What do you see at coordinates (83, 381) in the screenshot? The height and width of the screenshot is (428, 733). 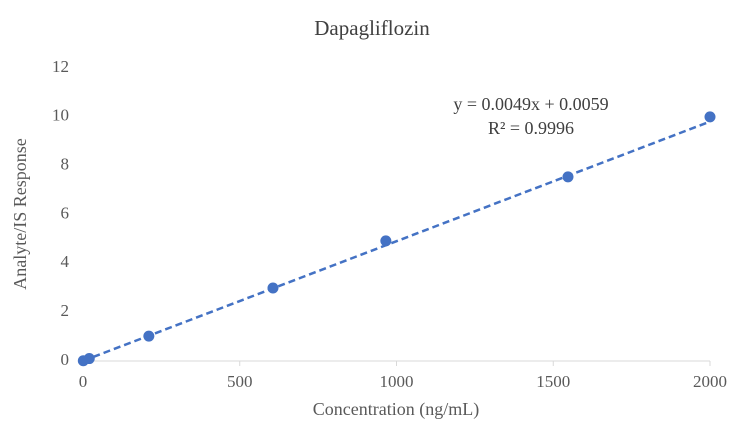 I see `x-tick-label: 0` at bounding box center [83, 381].